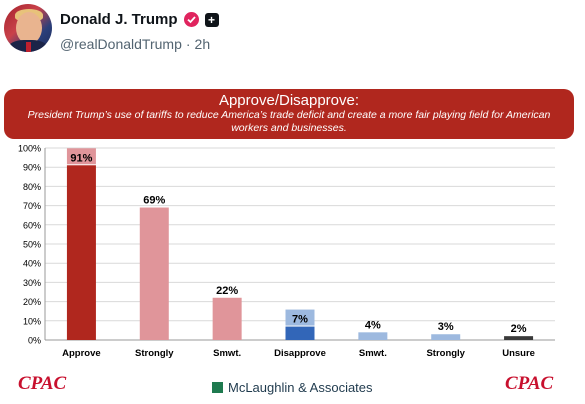 The image size is (585, 404). Describe the element at coordinates (154, 201) in the screenshot. I see `data-label: 69%` at that location.